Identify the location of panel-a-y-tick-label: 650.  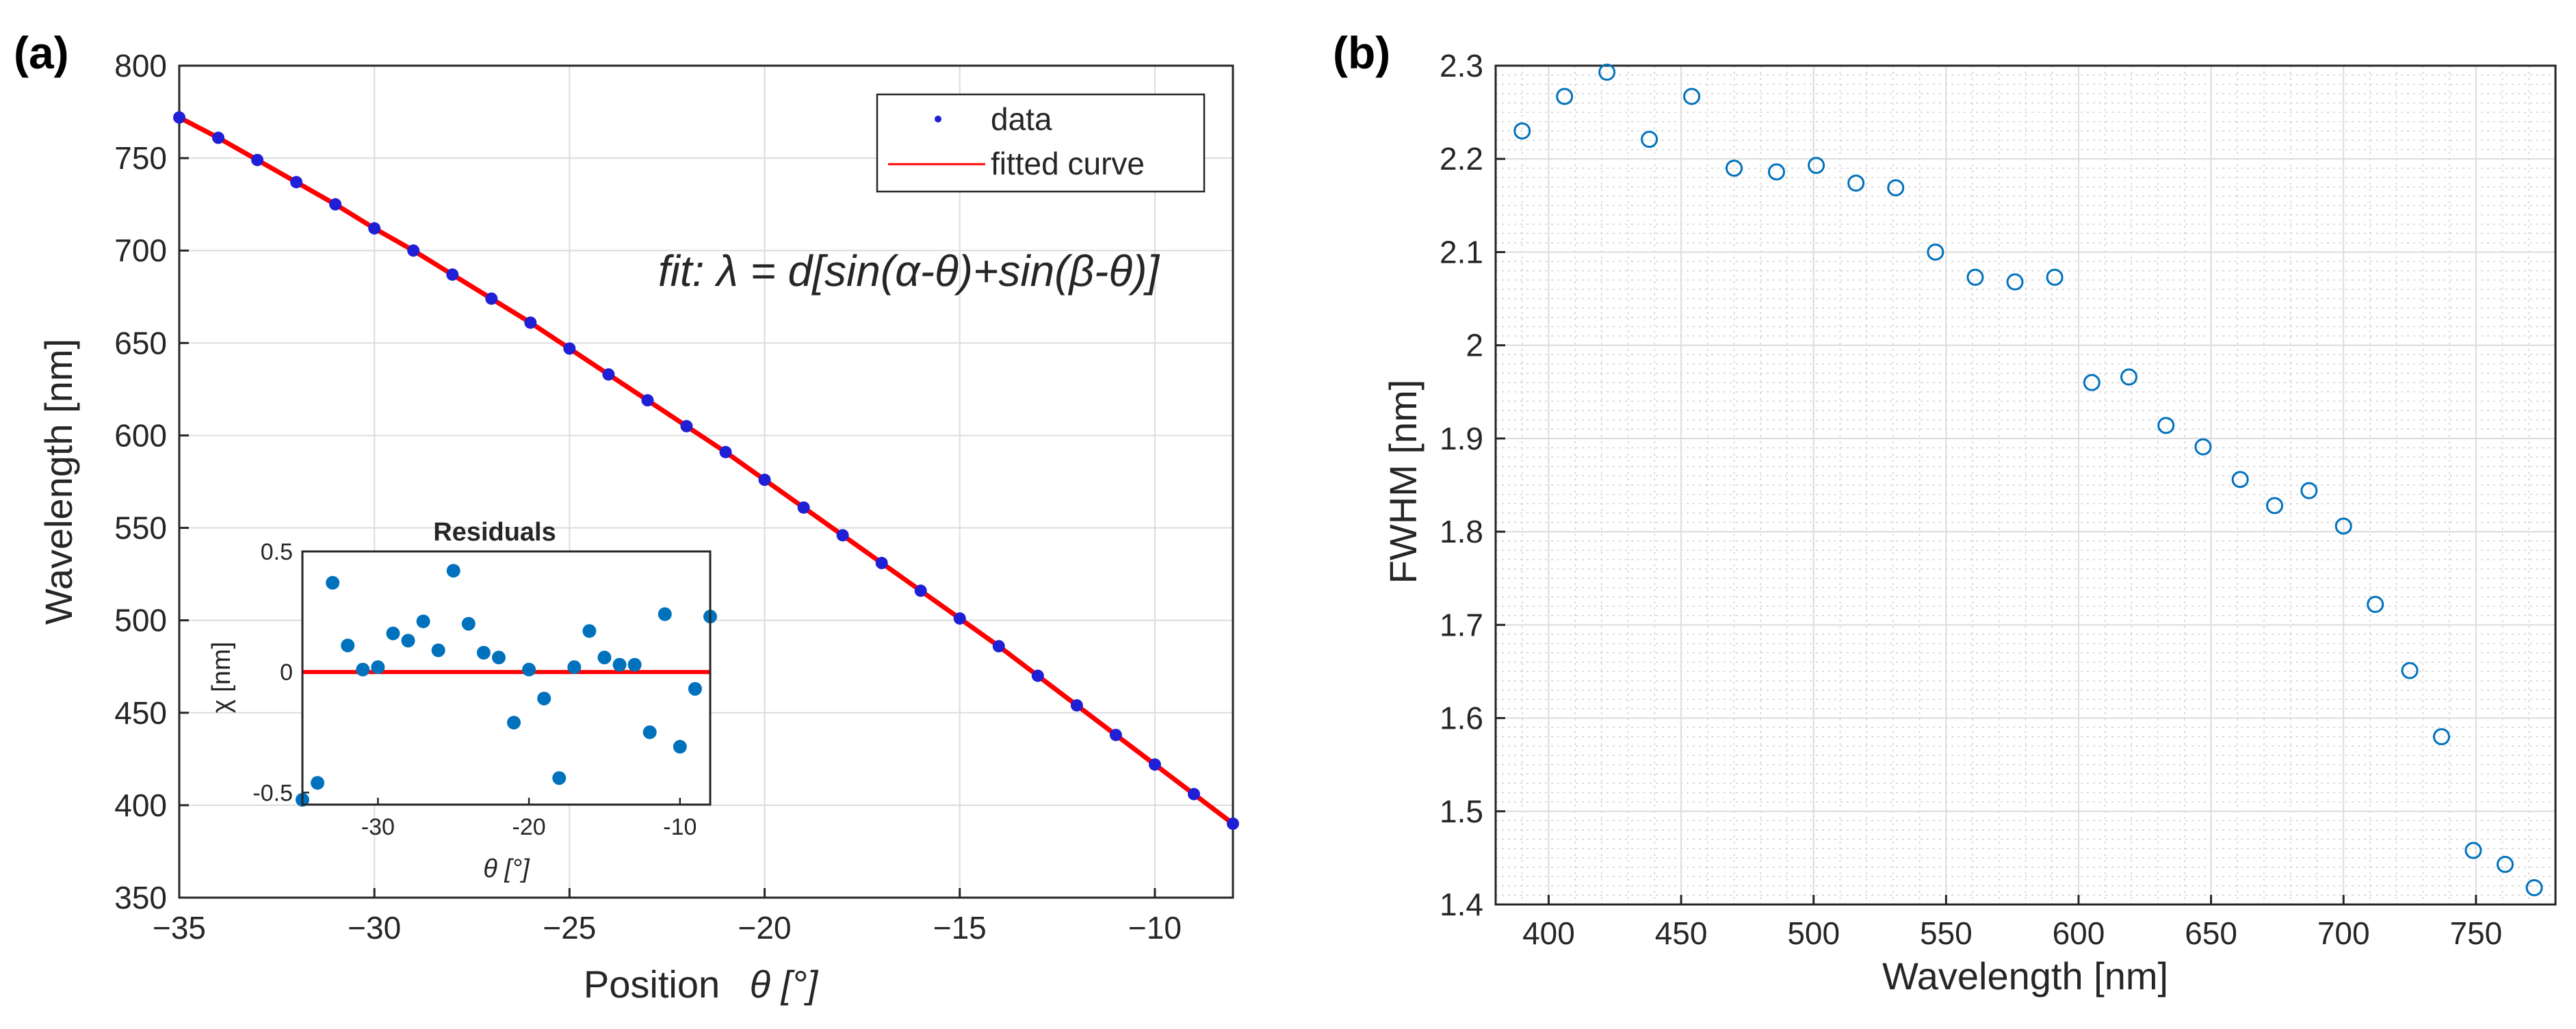
(140, 343).